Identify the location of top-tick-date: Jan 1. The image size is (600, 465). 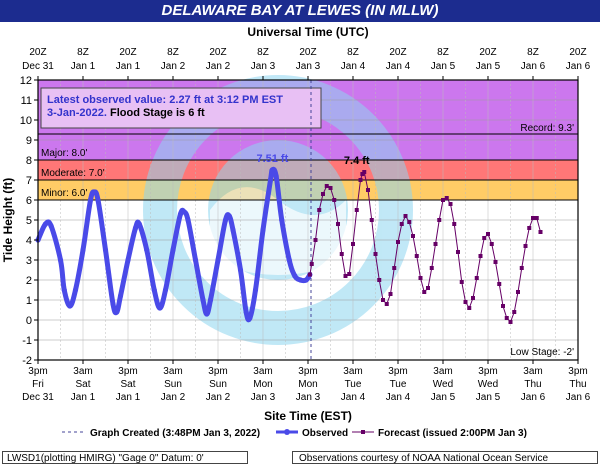
(83, 66).